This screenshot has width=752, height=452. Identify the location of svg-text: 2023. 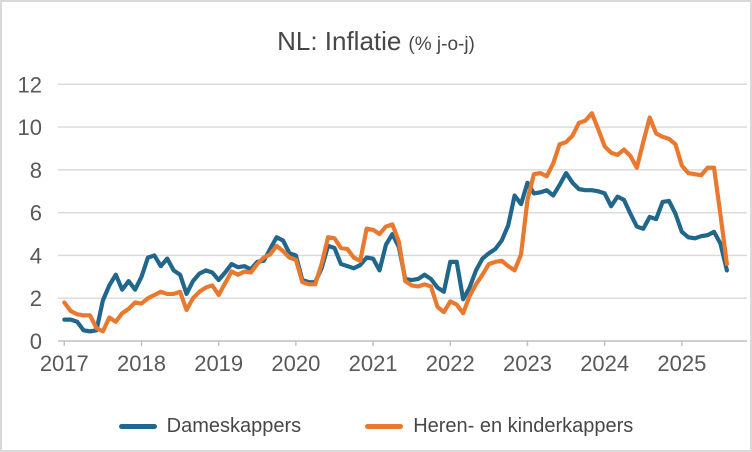
(527, 363).